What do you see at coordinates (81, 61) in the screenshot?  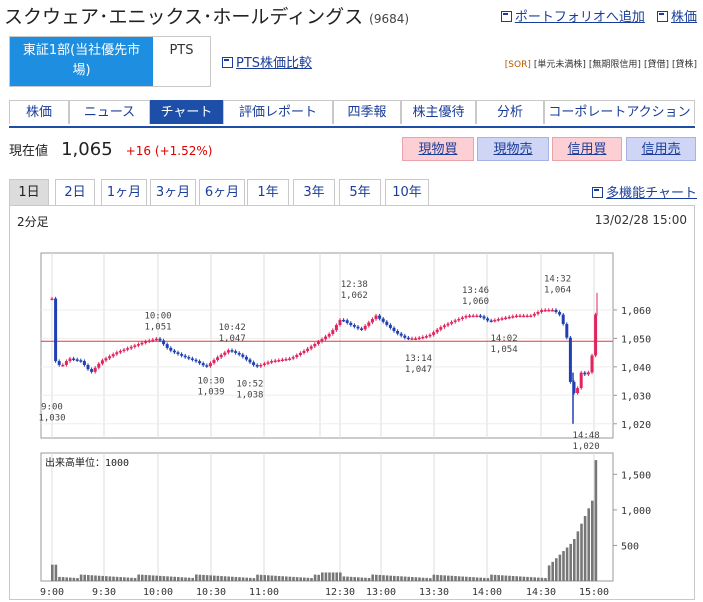 I see `market-main-tab: 東証1部(当社優先市場)` at bounding box center [81, 61].